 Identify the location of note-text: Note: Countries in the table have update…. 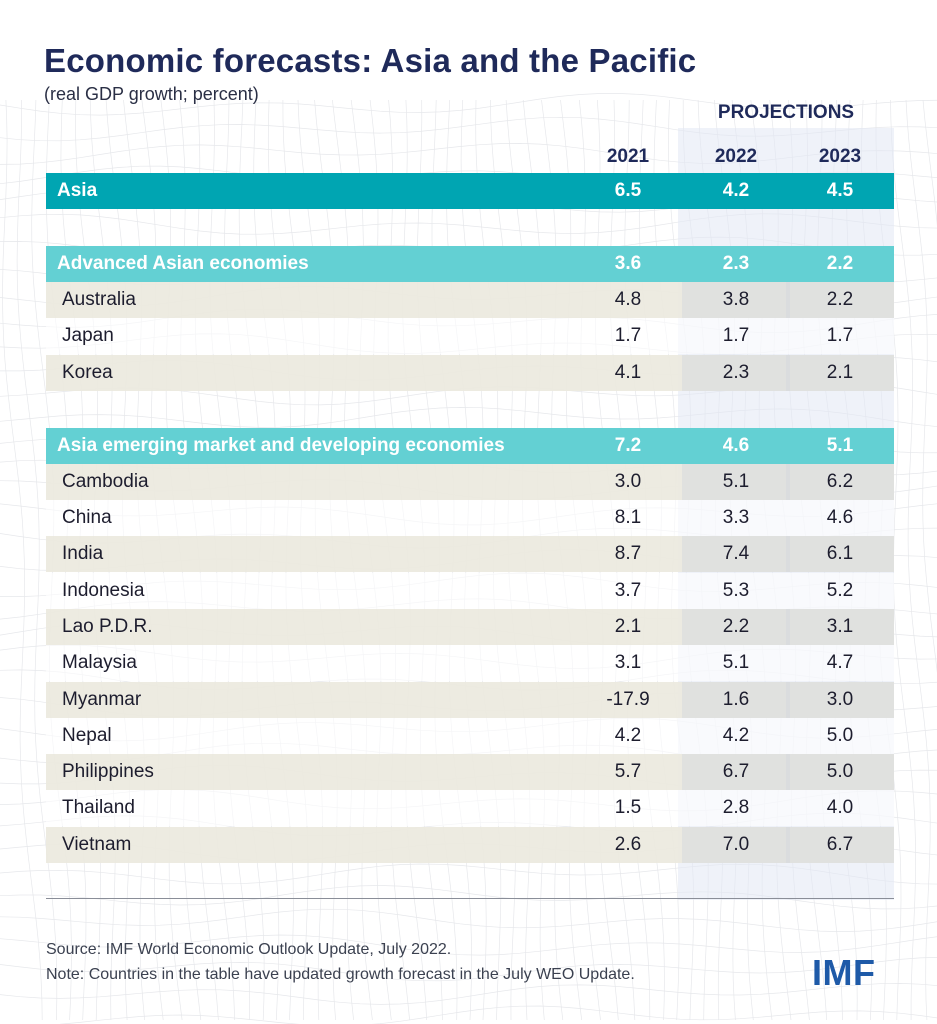
(340, 974).